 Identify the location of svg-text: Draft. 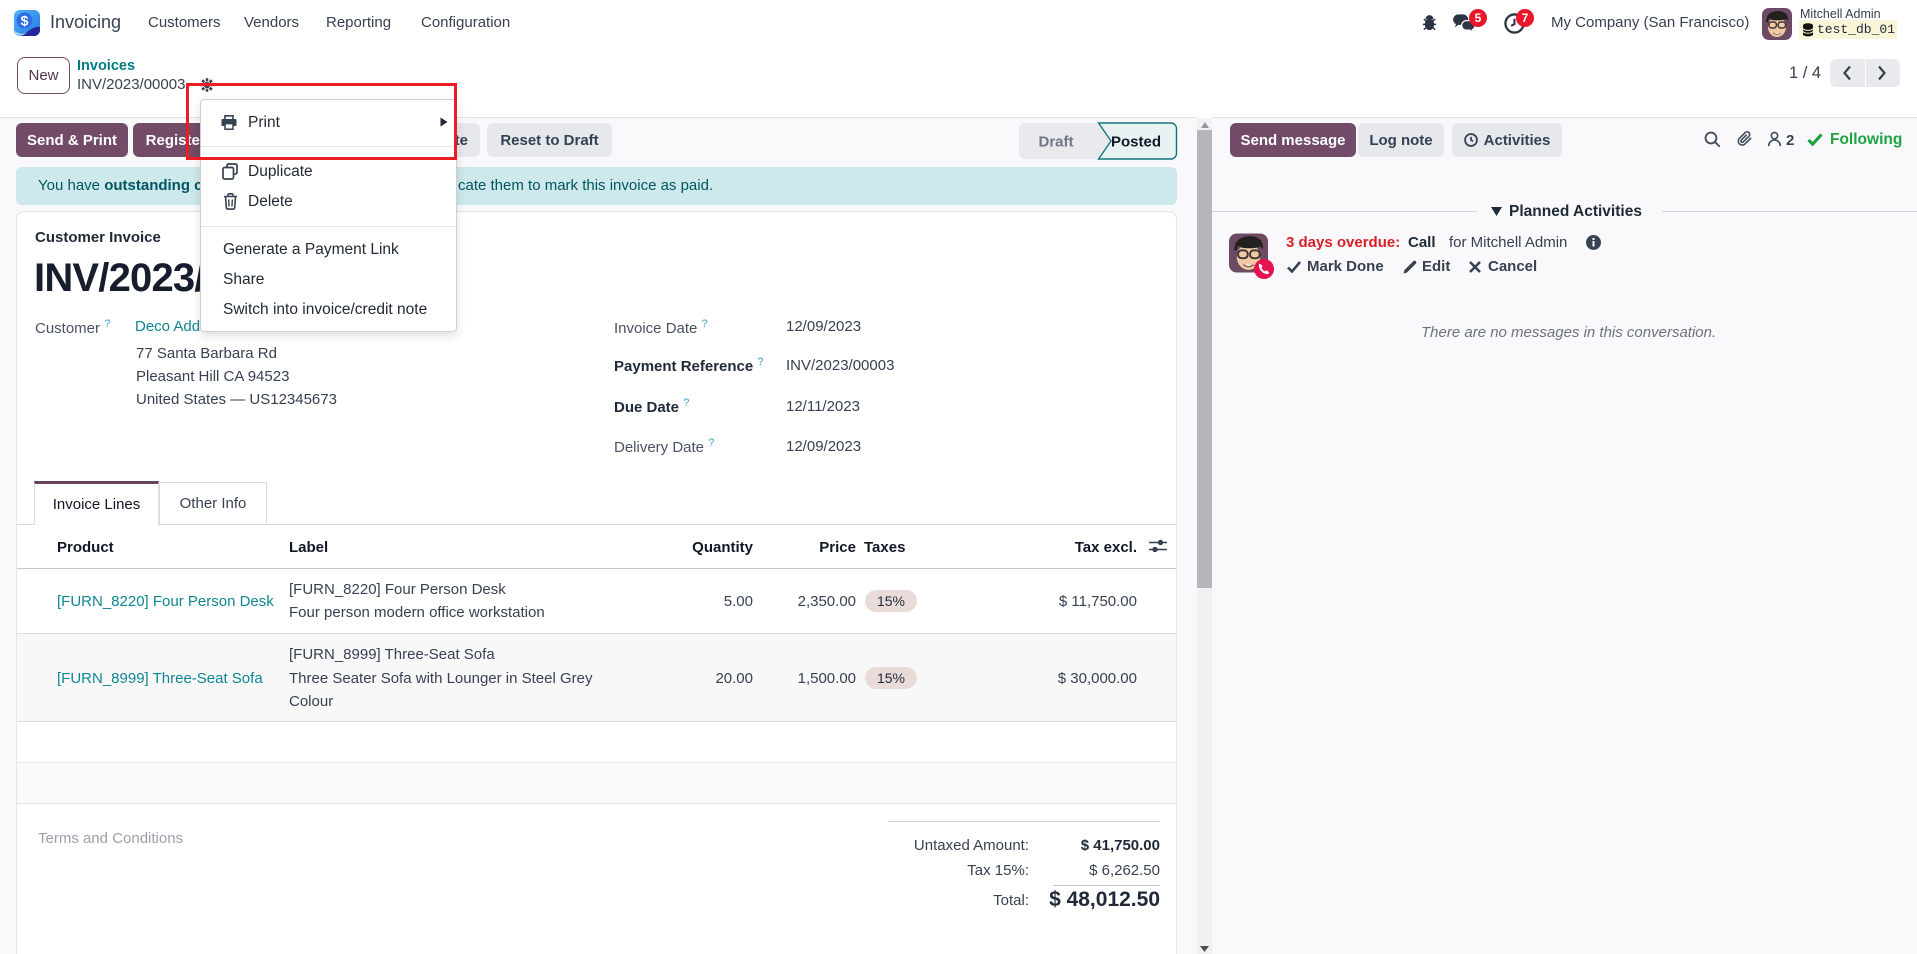
(1055, 142).